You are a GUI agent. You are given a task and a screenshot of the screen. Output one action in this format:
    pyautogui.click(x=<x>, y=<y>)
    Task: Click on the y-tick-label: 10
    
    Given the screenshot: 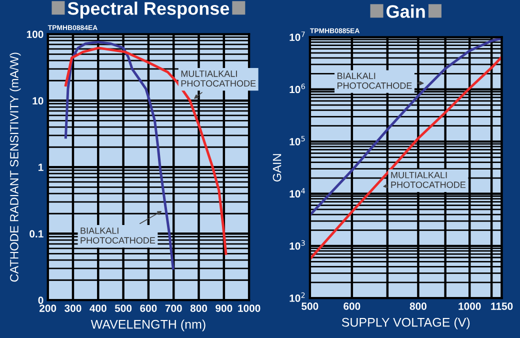 What is the action you would take?
    pyautogui.click(x=38, y=101)
    